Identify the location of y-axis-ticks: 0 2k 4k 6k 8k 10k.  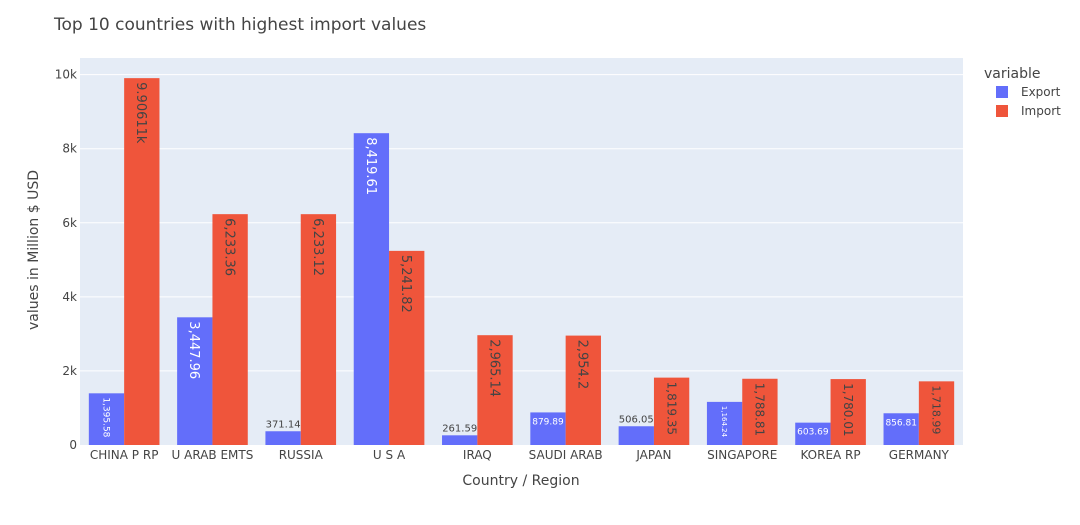
(66, 260).